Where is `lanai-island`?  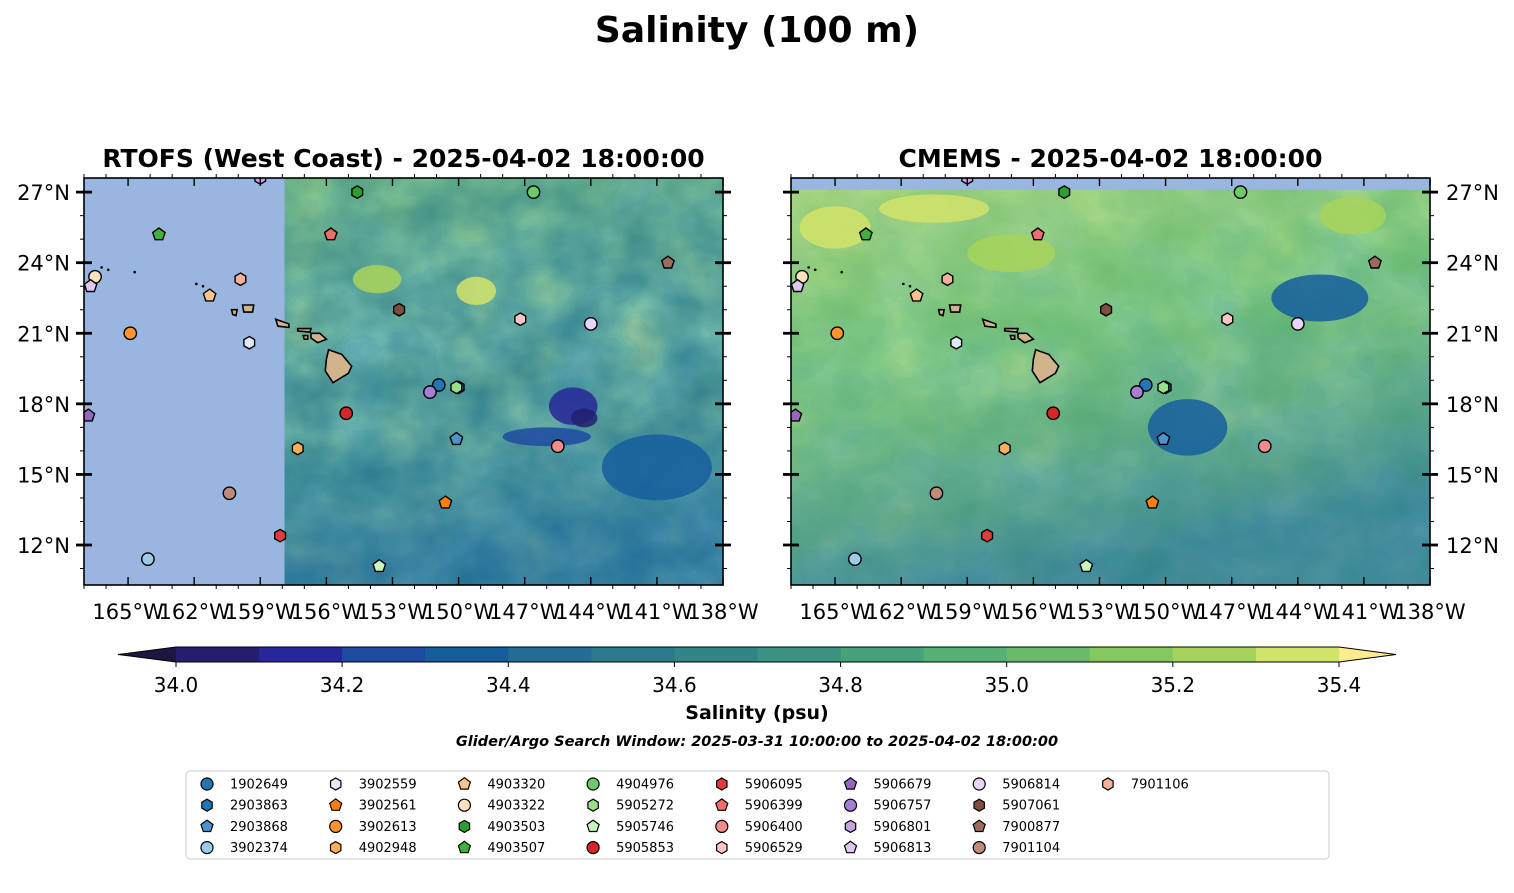
lanai-island is located at coordinates (1012, 337).